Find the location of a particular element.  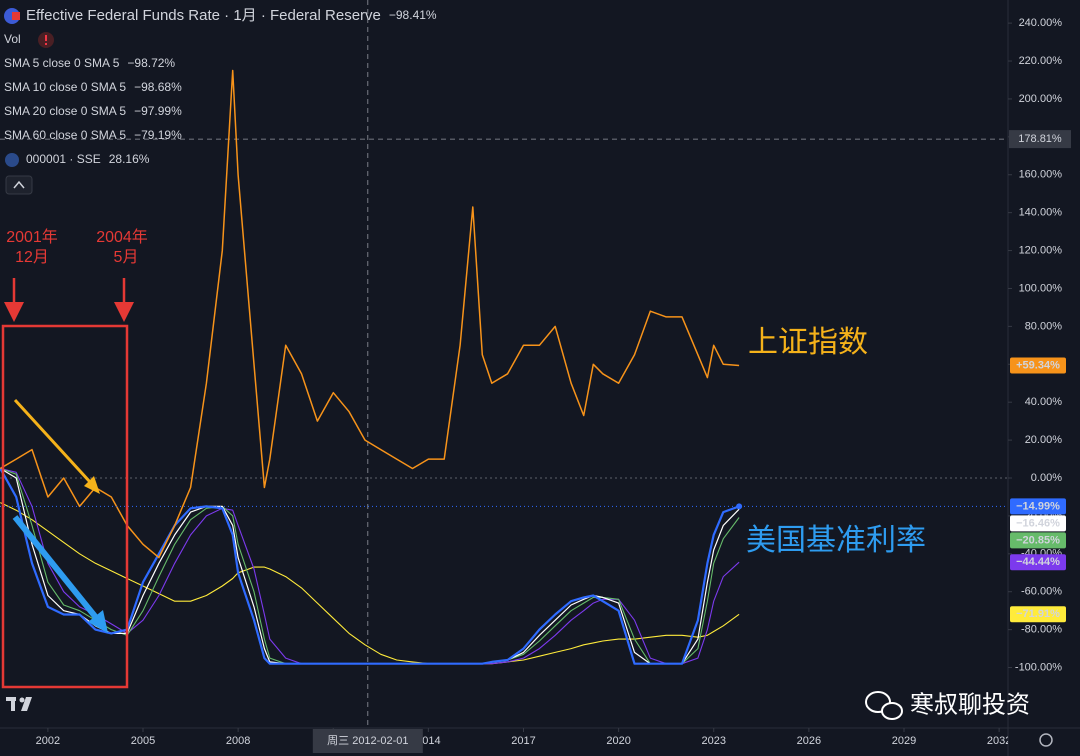

settings-icon is located at coordinates (1046, 740).